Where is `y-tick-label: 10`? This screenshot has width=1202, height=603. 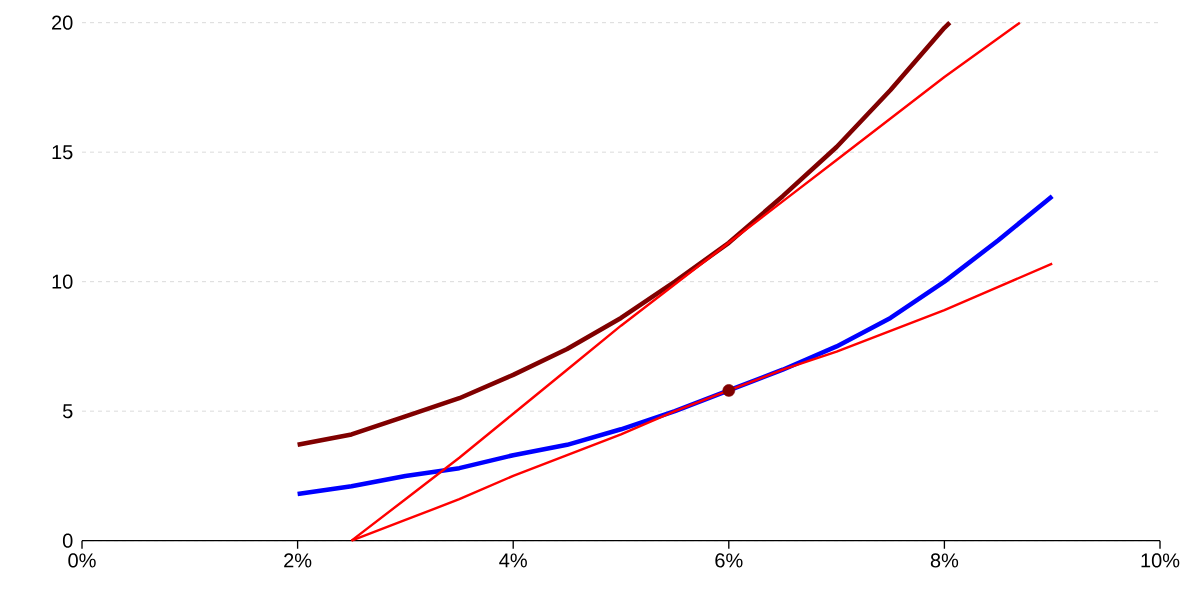 y-tick-label: 10 is located at coordinates (62, 281).